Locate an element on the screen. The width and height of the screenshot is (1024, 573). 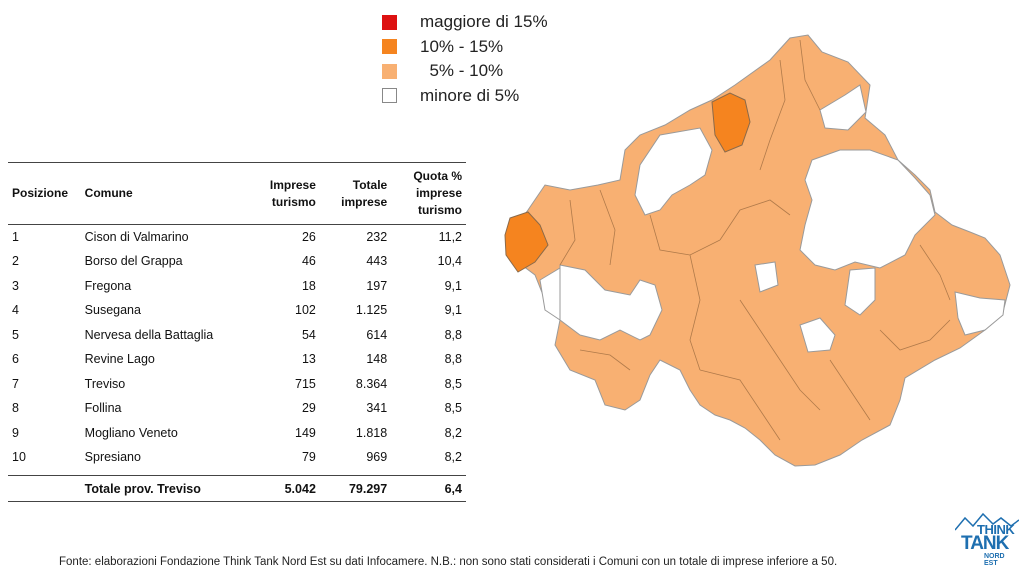
legend-item-over-15: maggiore di 15% is located at coordinates (465, 22).